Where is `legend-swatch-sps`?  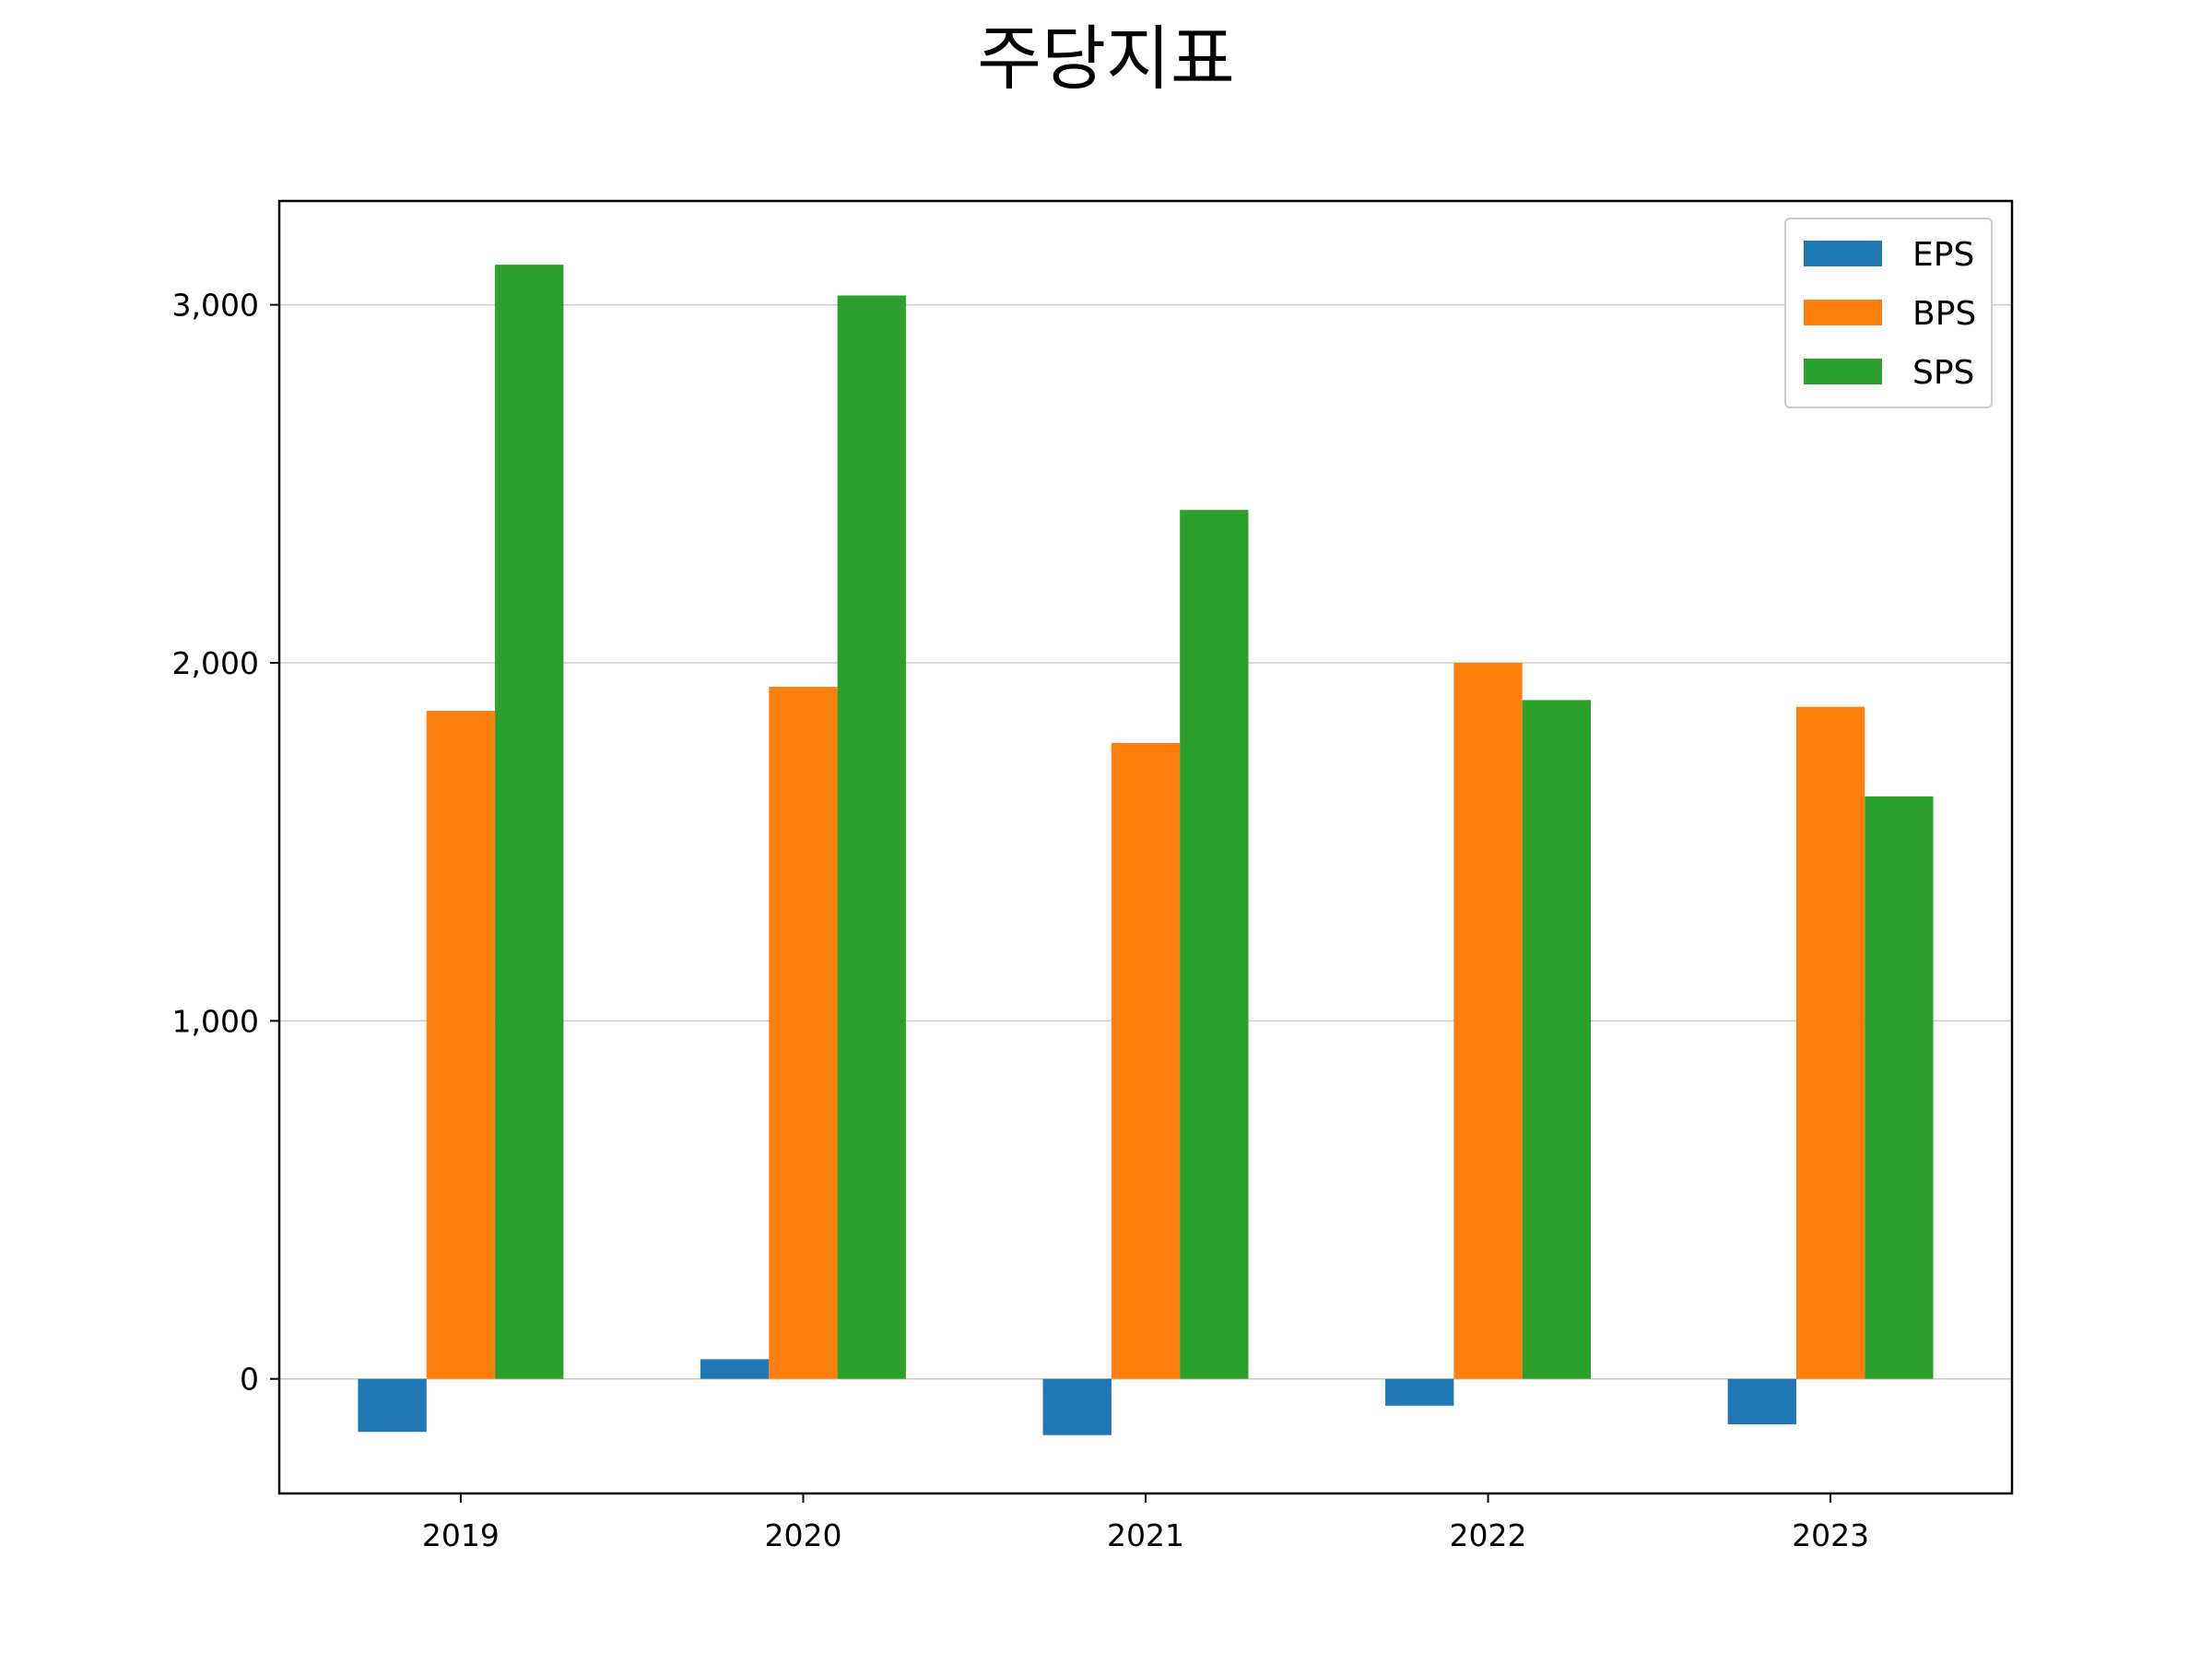 legend-swatch-sps is located at coordinates (1843, 371).